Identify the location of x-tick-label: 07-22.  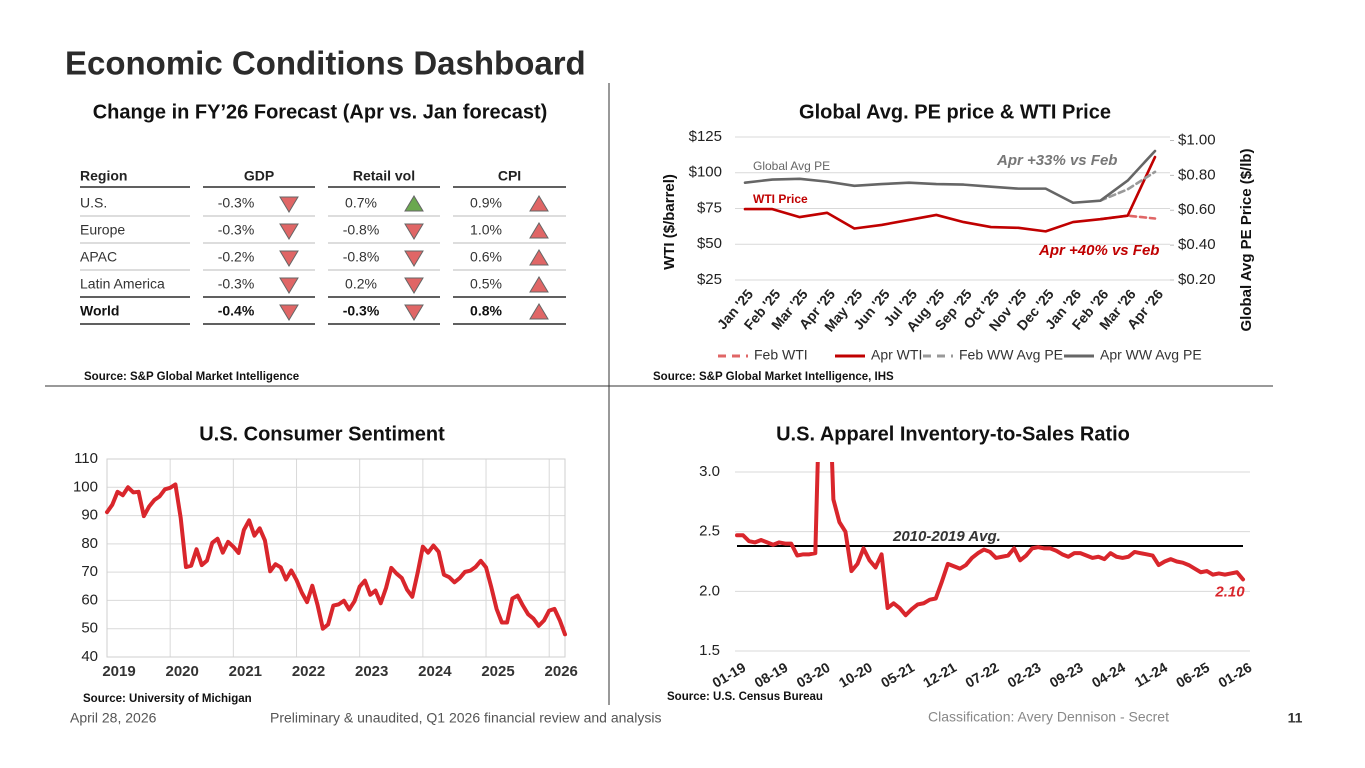
(981, 675).